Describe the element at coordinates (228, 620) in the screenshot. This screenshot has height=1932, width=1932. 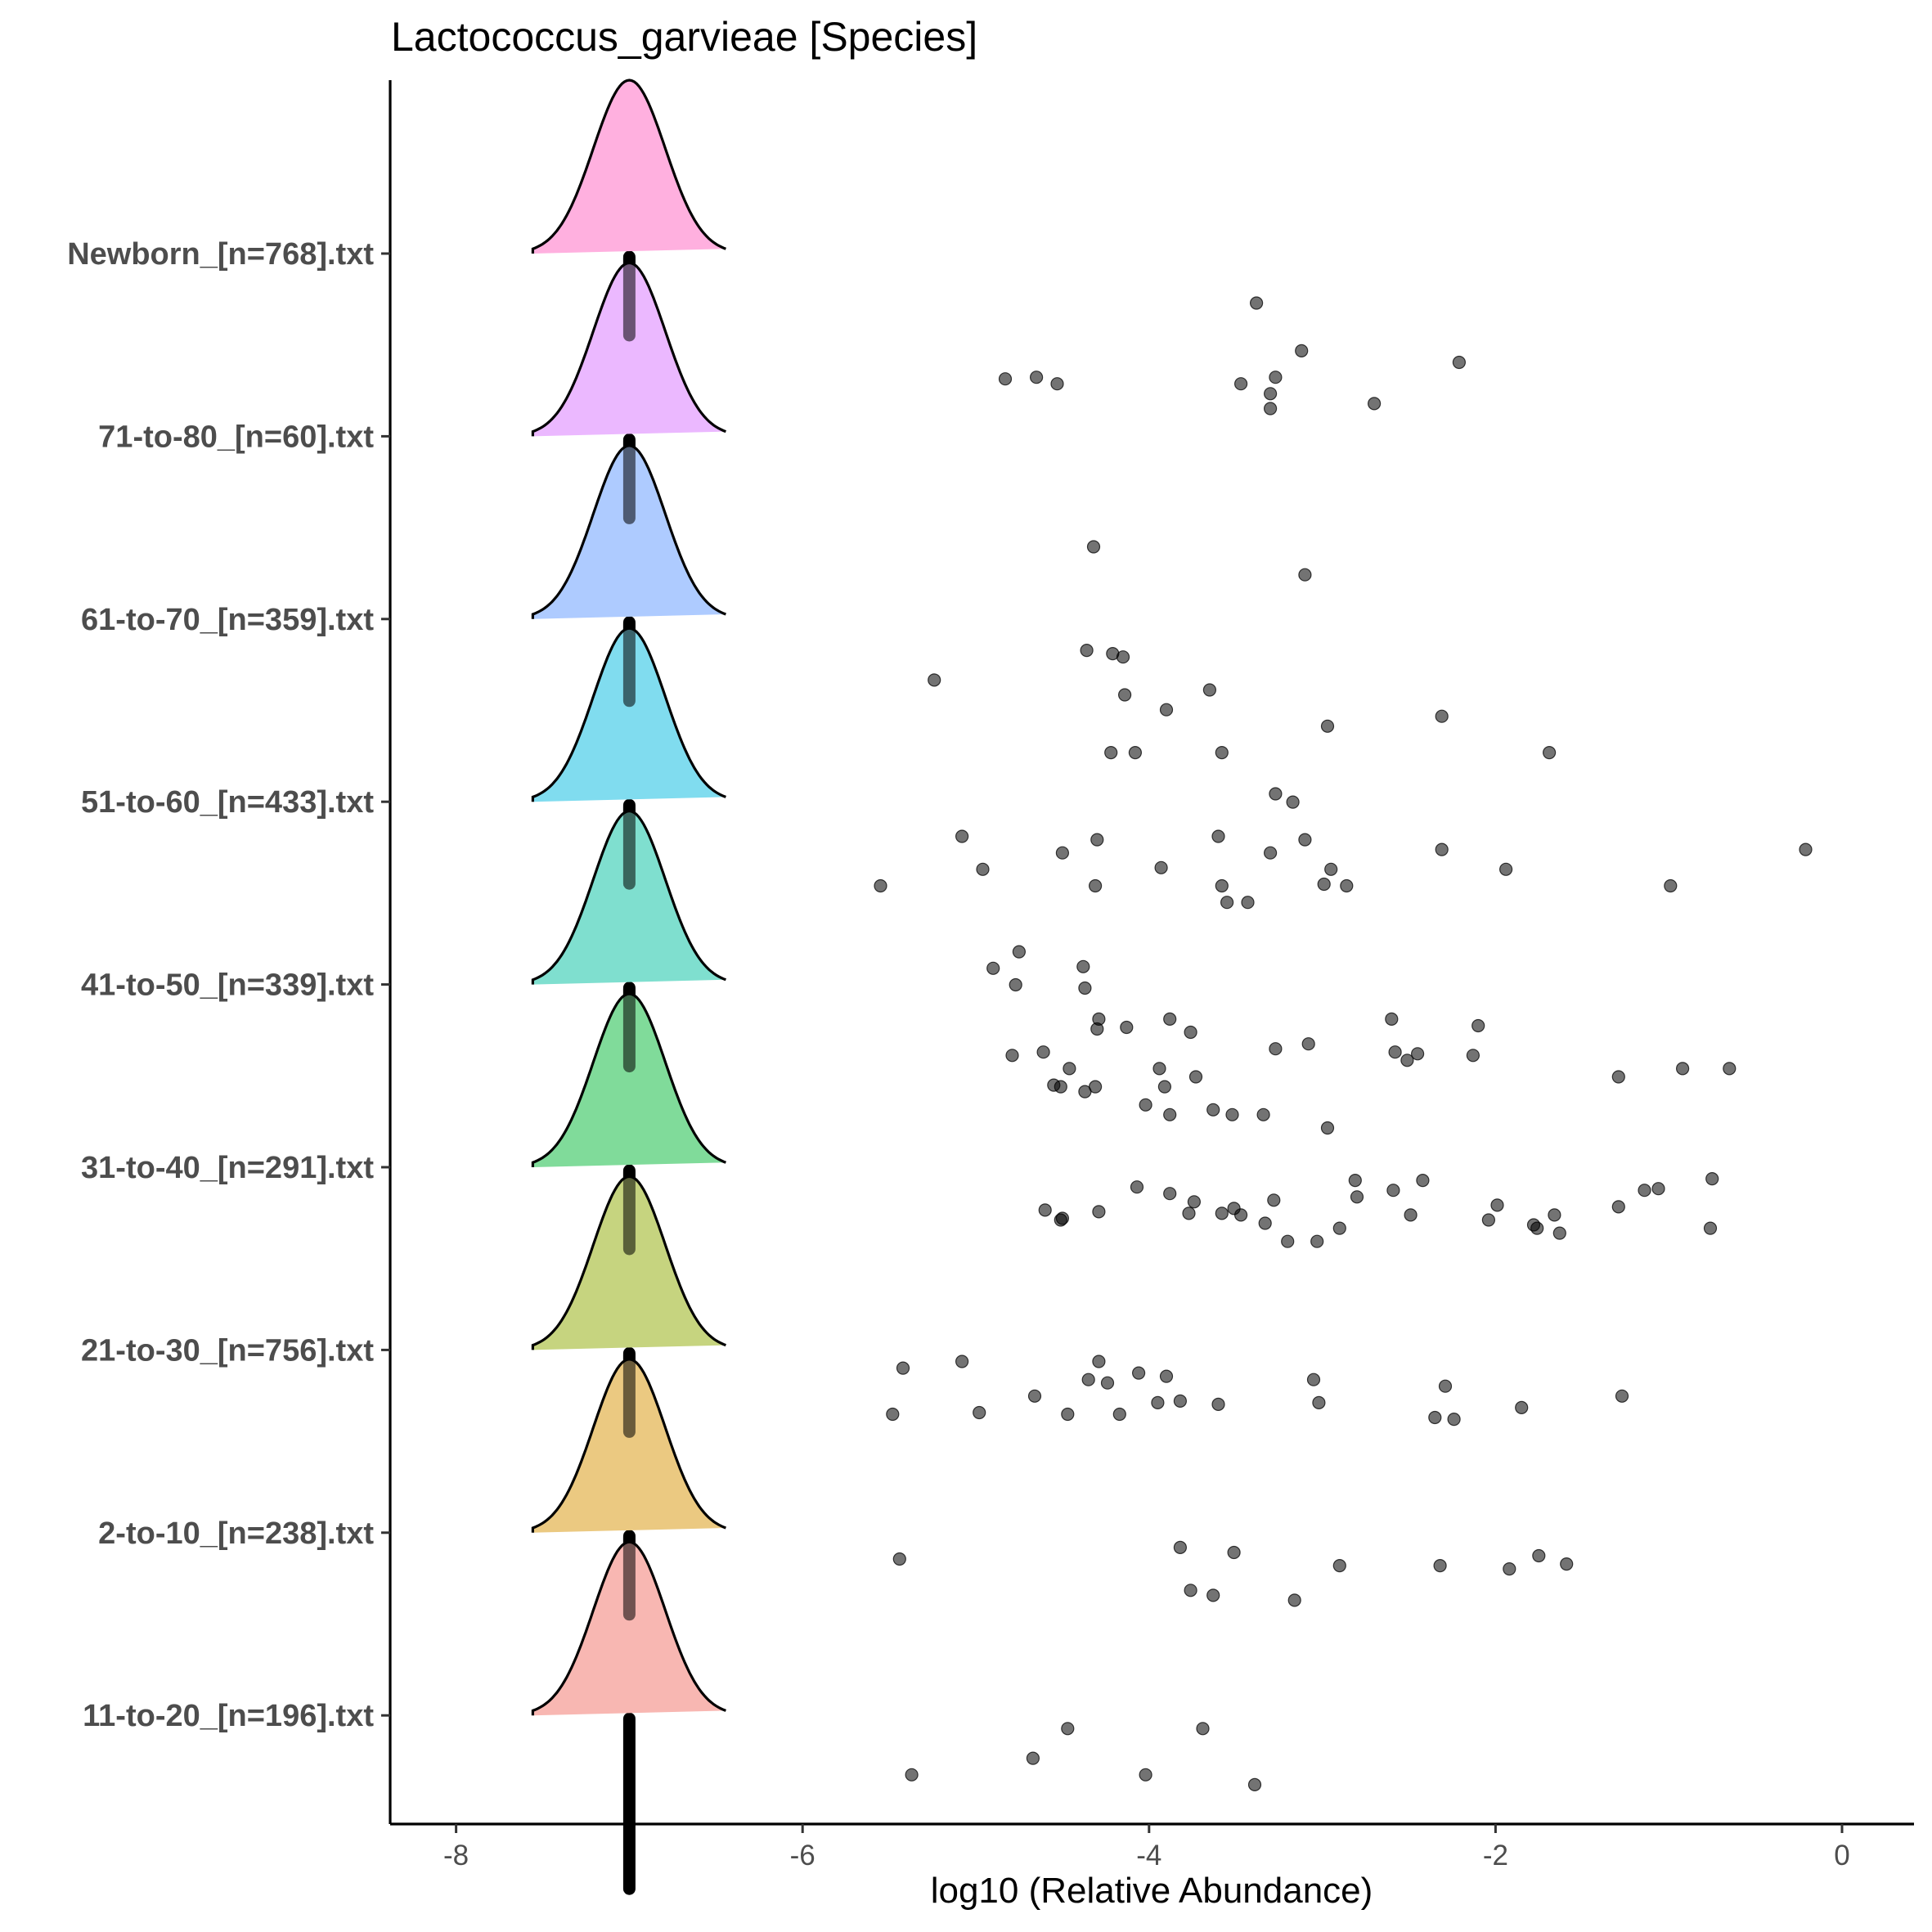
I see `y-tick-label-61-to-70-n-359-txt: 61-to-70_[n=359].txt` at that location.